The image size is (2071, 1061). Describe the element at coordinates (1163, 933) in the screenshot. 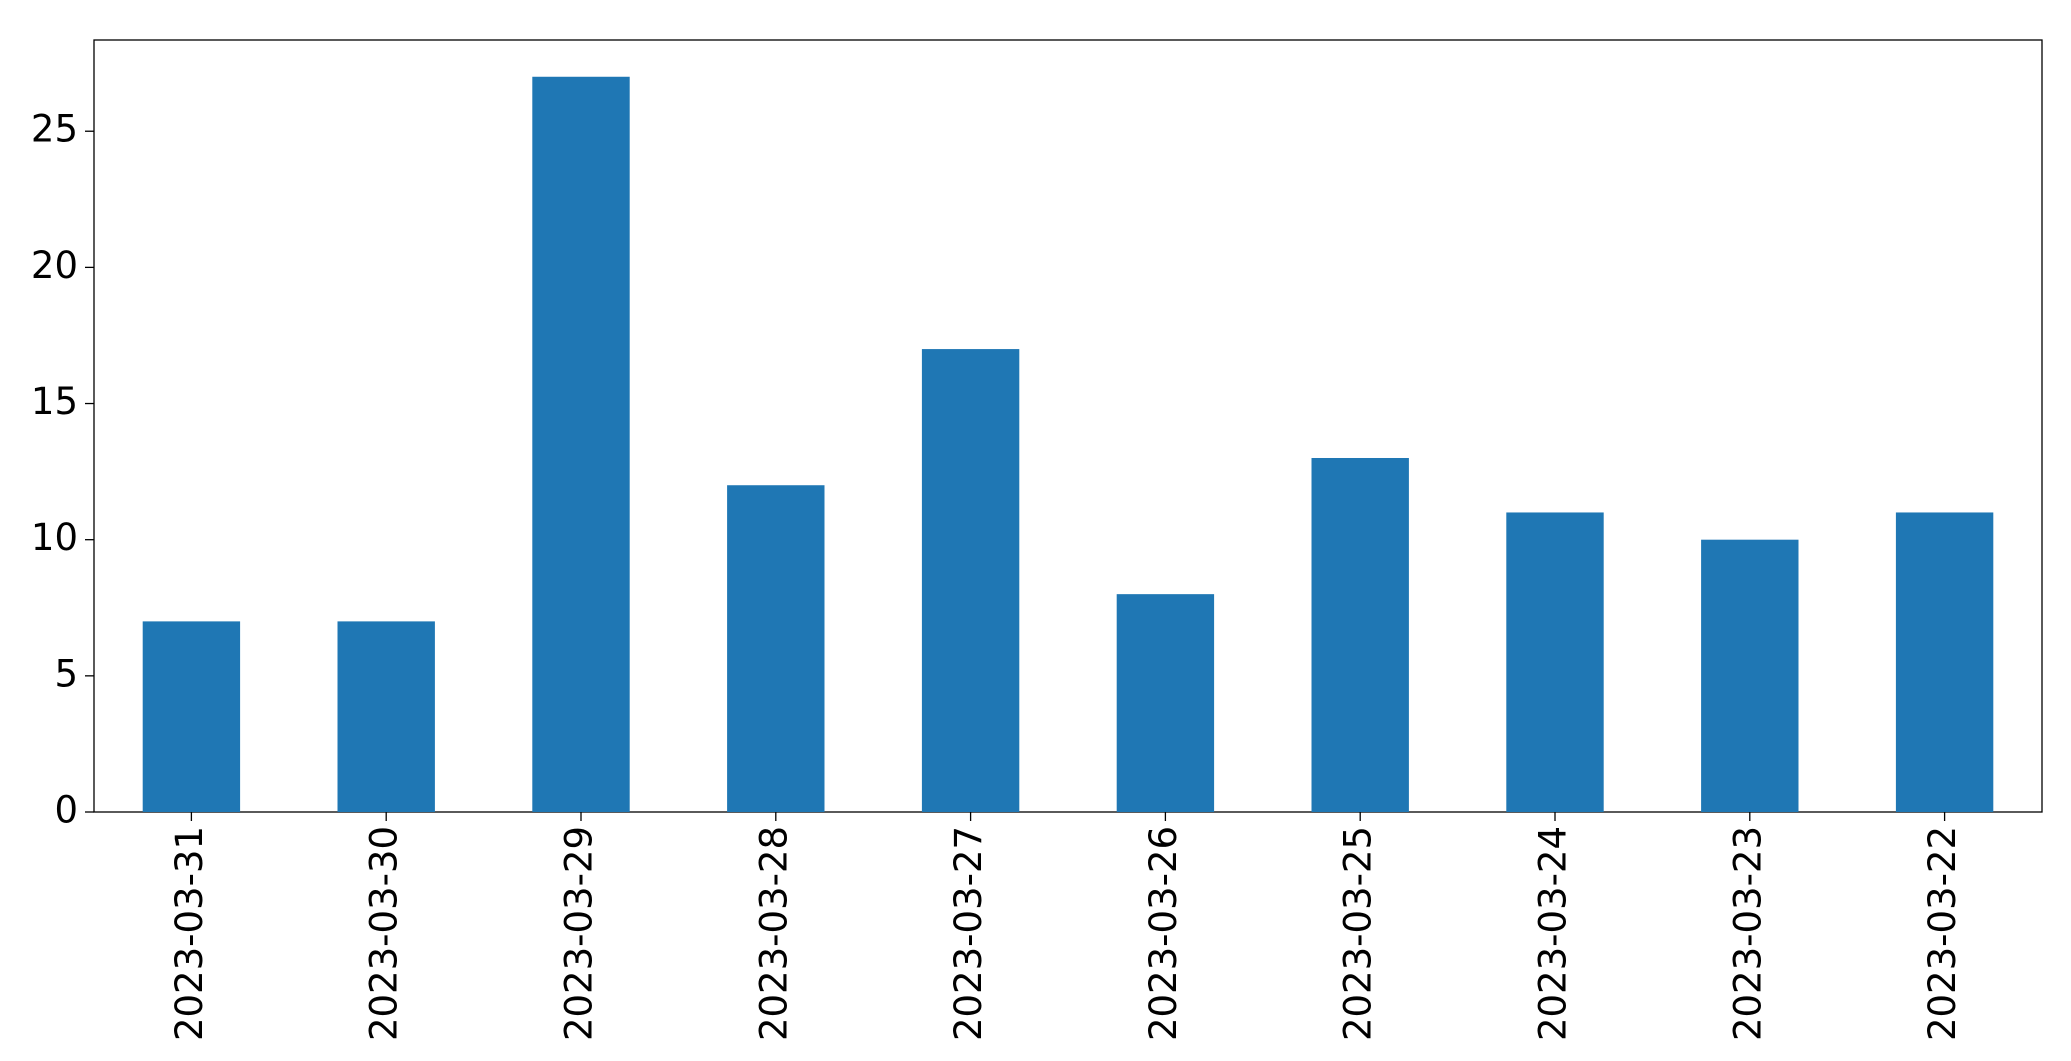

I see `x-tick-label: 2023-03-26` at that location.